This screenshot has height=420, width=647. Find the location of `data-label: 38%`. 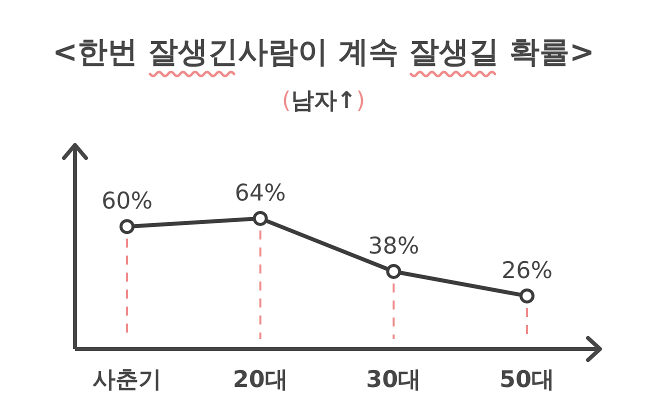

data-label: 38% is located at coordinates (394, 246).